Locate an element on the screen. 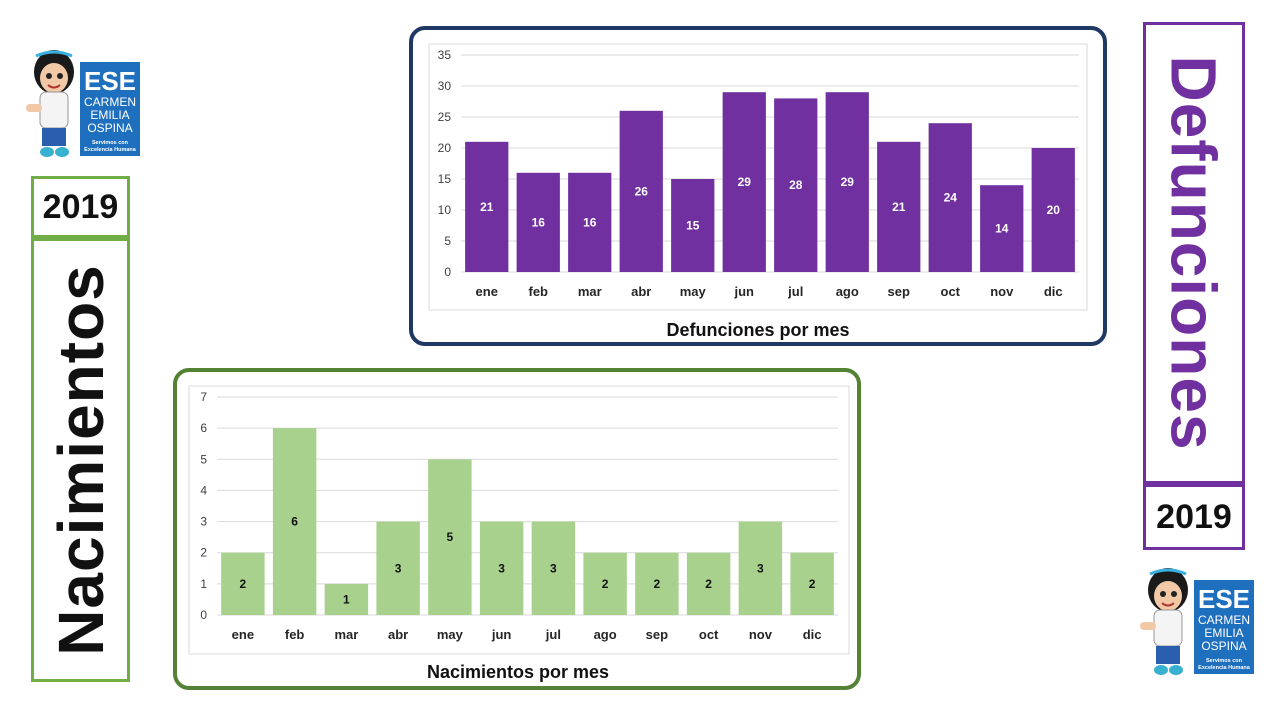  nacimientos-bar-oct is located at coordinates (708, 583).